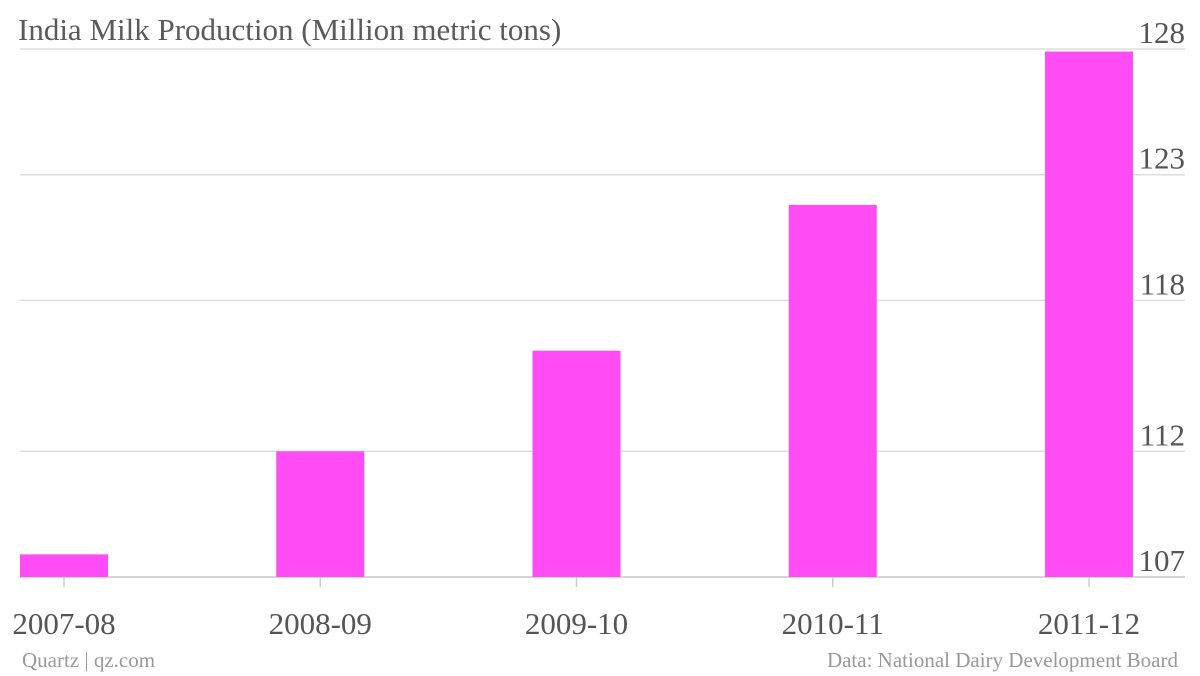 Image resolution: width=1200 pixels, height=676 pixels. What do you see at coordinates (1002, 660) in the screenshot?
I see `data-source: Data: National Dairy Development Board` at bounding box center [1002, 660].